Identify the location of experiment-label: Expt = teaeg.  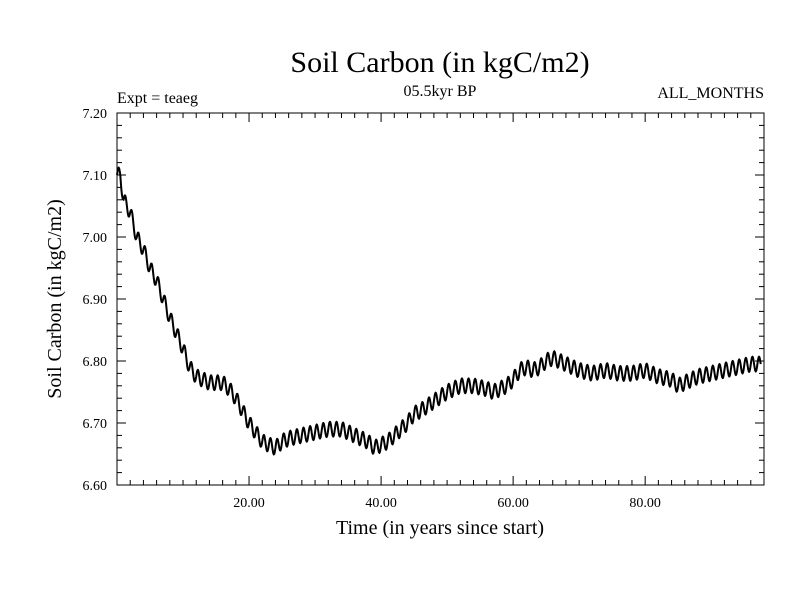
(157, 98).